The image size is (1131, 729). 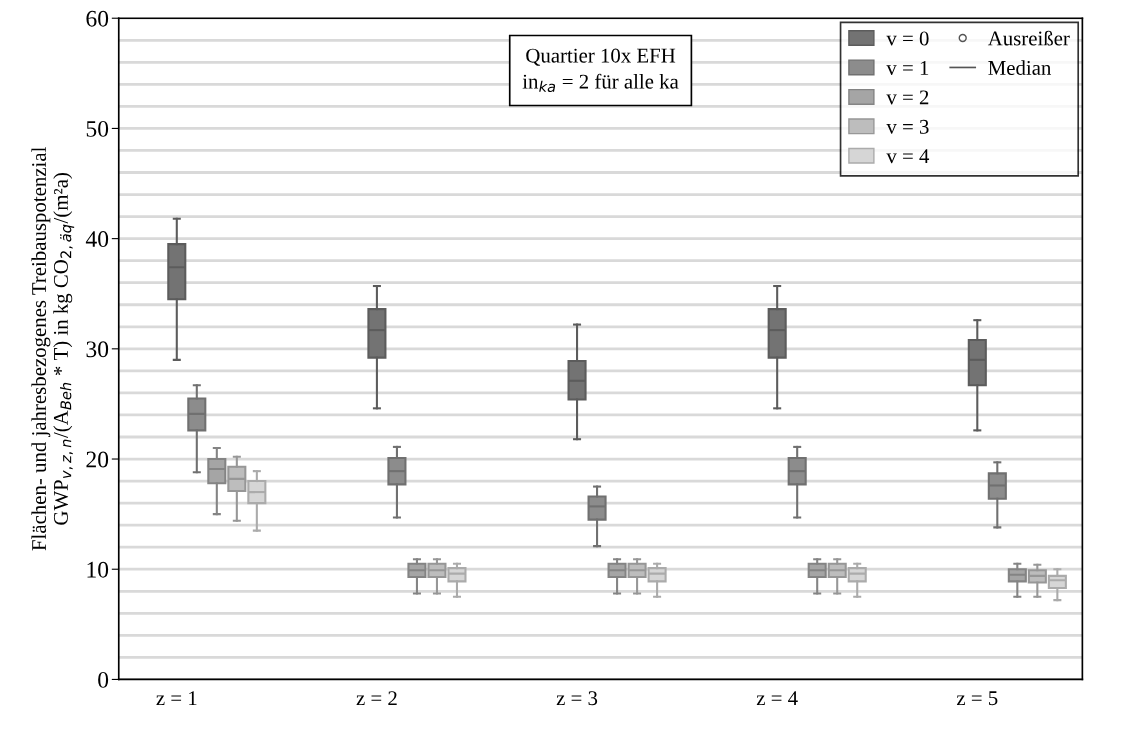 I want to click on x-tick-label: z = 4, so click(x=777, y=698).